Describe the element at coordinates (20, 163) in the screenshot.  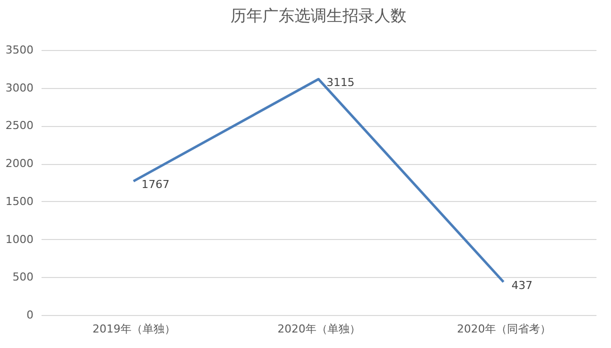
I see `y-tick-label: 2000` at that location.